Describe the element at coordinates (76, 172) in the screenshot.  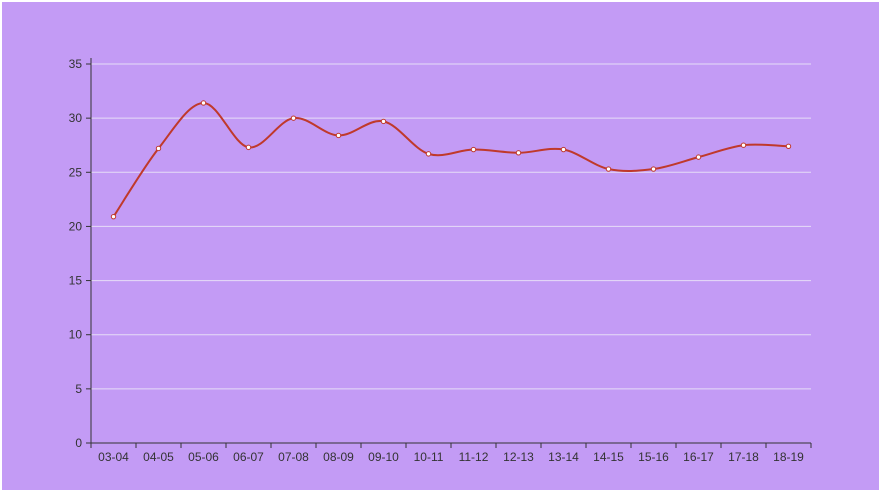
I see `y-tick-label: 25` at that location.